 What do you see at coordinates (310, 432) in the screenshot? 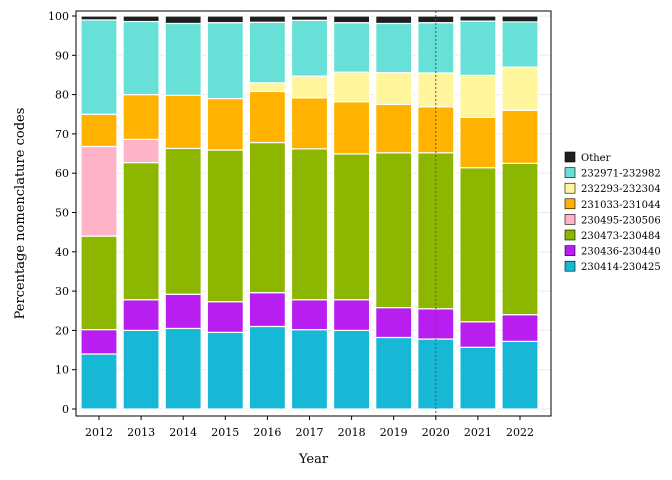
I see `x-tick-label: 2017` at bounding box center [310, 432].